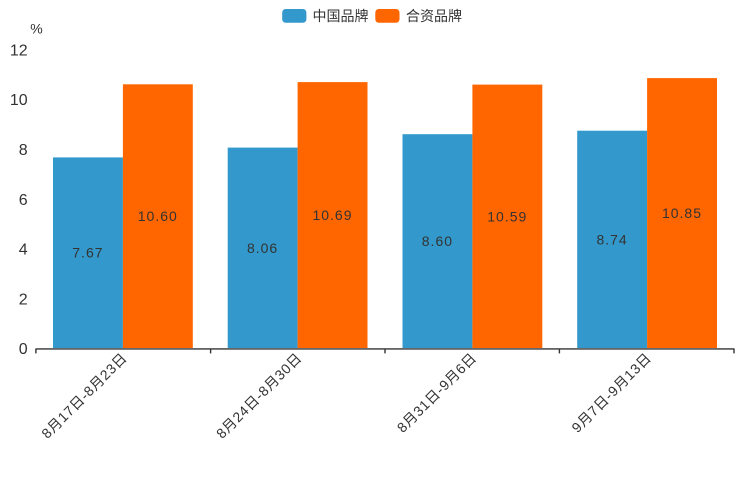 This screenshot has height=496, width=744. Describe the element at coordinates (259, 396) in the screenshot. I see `svg-text: 8月24日-8月30日` at that location.